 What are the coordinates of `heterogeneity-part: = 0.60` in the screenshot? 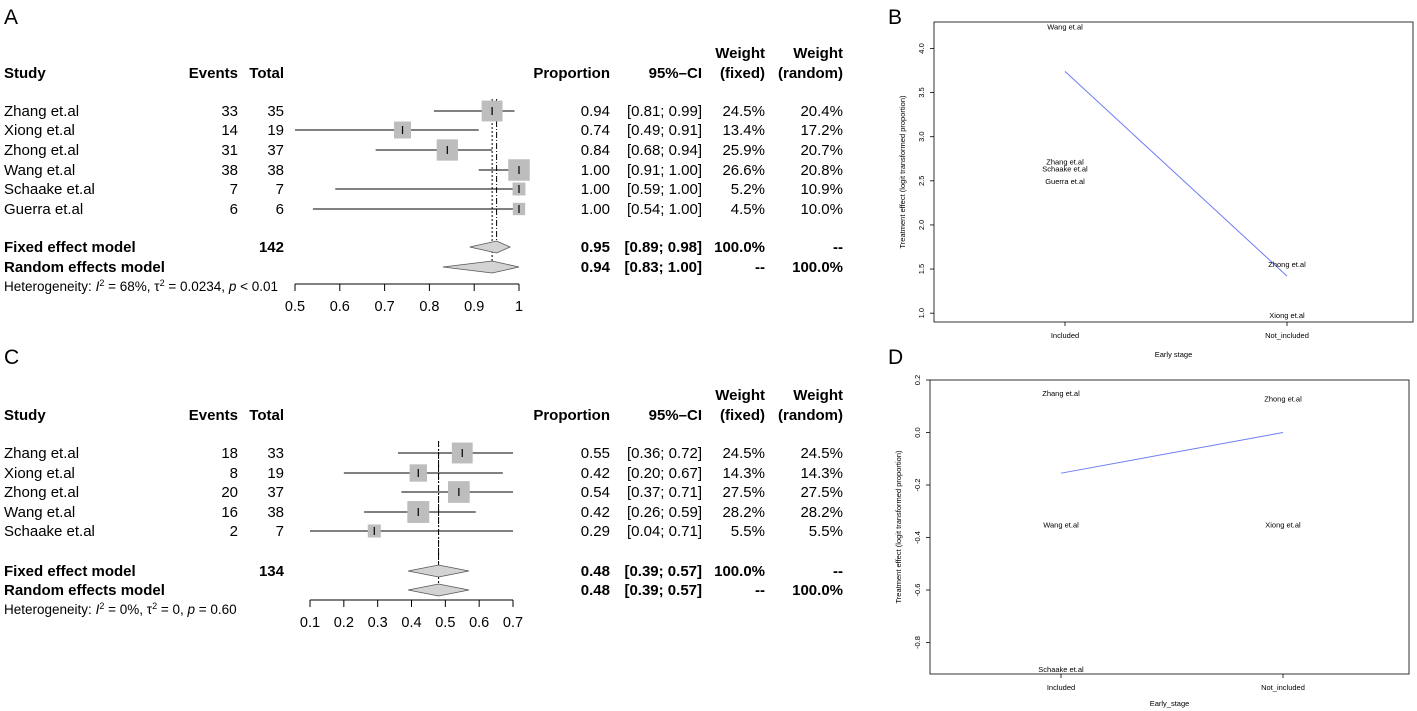 It's located at (216, 609).